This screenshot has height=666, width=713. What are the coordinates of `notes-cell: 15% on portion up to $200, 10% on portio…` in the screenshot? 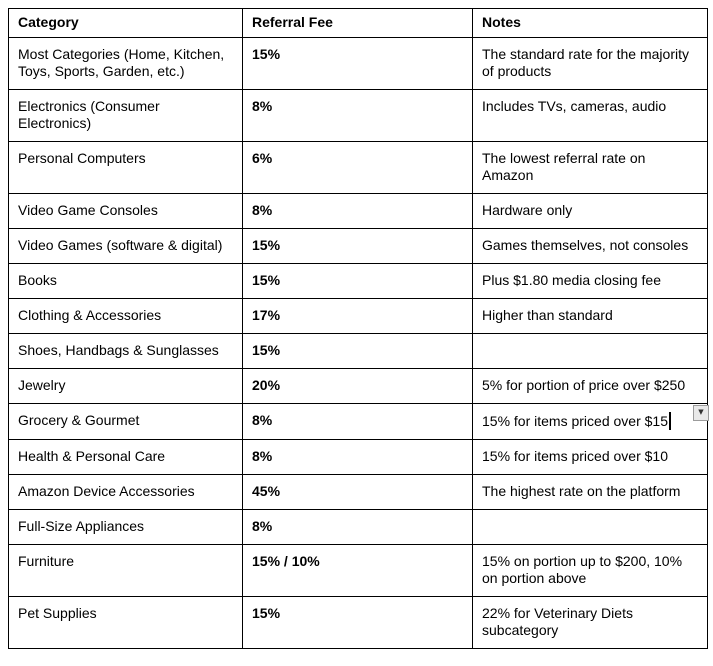 It's located at (590, 570).